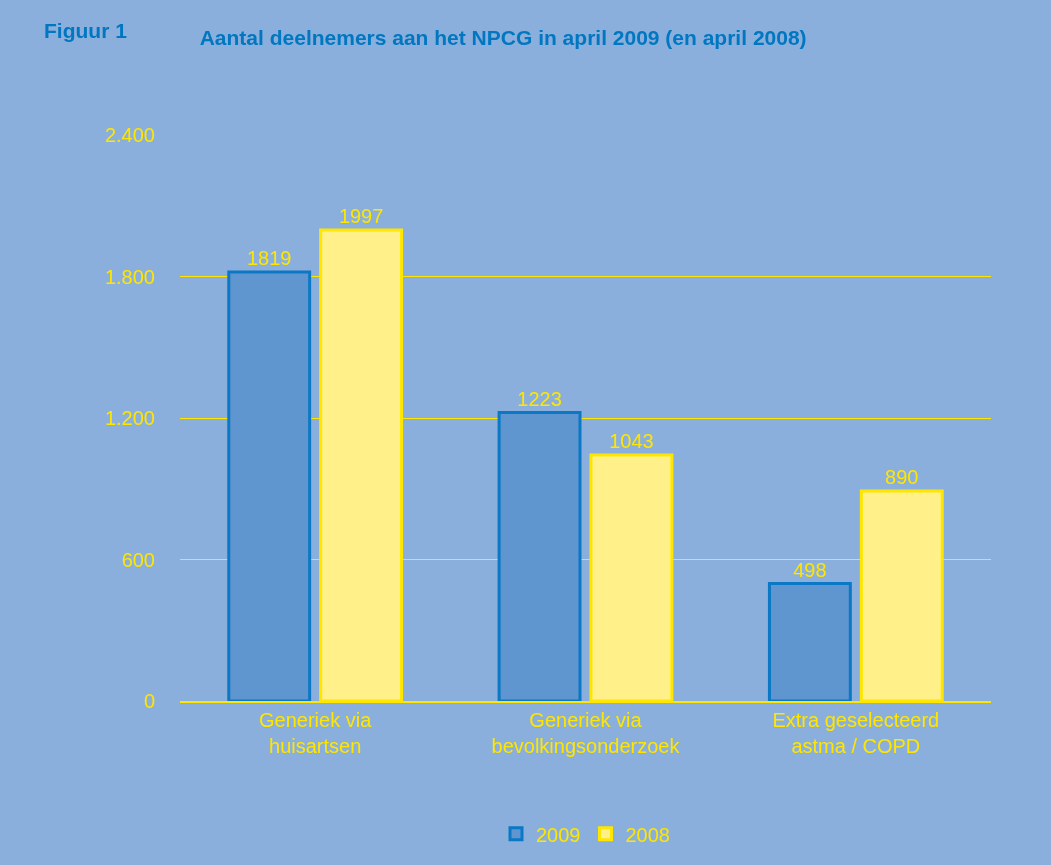 This screenshot has width=1051, height=865. What do you see at coordinates (316, 732) in the screenshot?
I see `x-tick-label: Generiek via huisartsen` at bounding box center [316, 732].